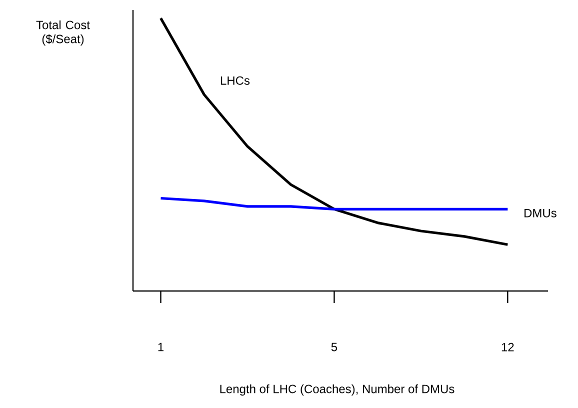 The image size is (578, 408). I want to click on x-tick-label: 5, so click(334, 347).